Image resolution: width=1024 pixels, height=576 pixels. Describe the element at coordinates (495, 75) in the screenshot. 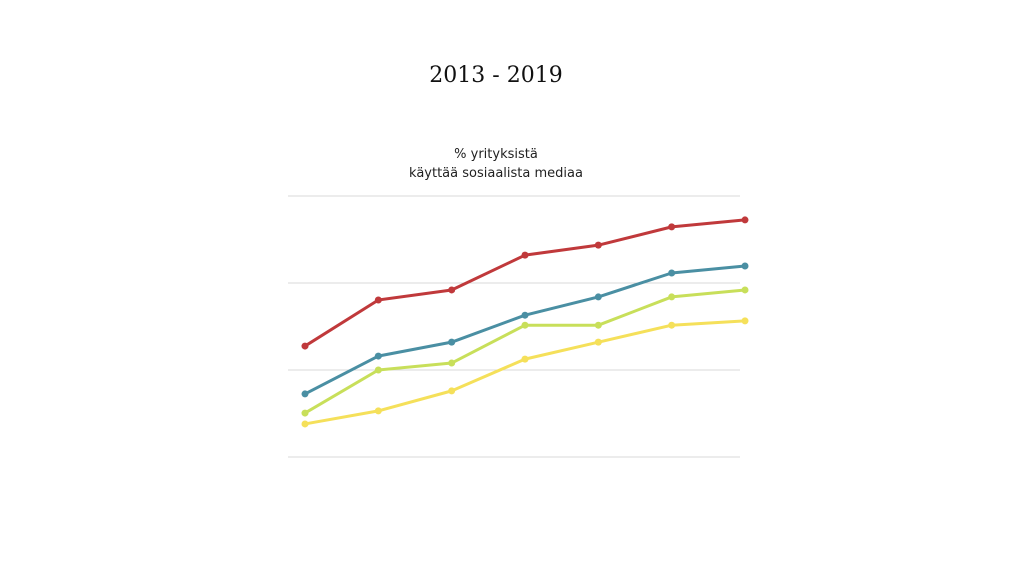

I see `chart-title: 2013 - 2019` at that location.